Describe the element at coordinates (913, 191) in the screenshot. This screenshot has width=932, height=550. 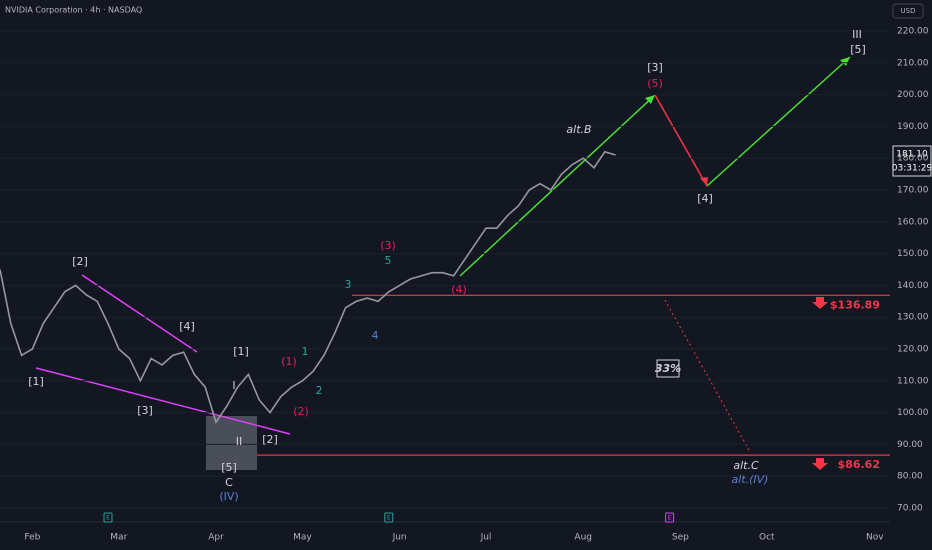
I see `y-tick-label: 170.00` at that location.